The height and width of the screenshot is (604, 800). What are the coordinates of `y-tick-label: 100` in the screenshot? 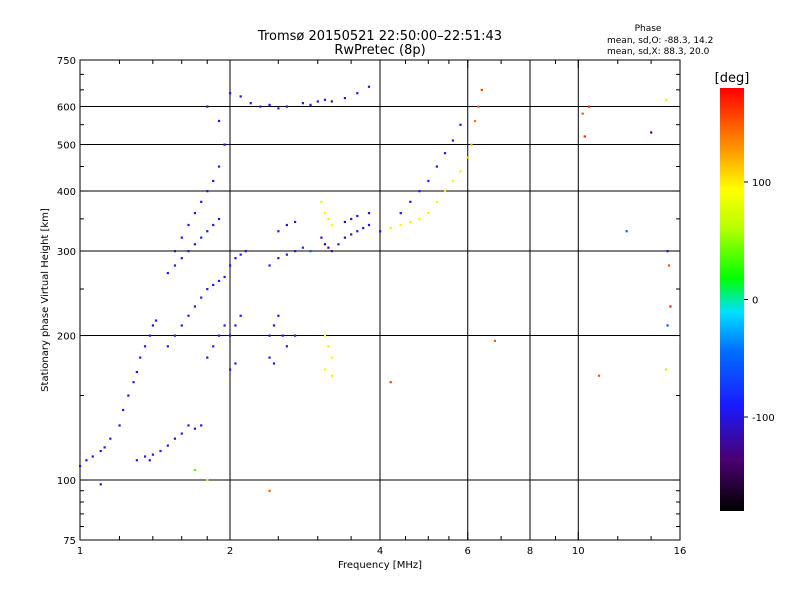 It's located at (66, 481).